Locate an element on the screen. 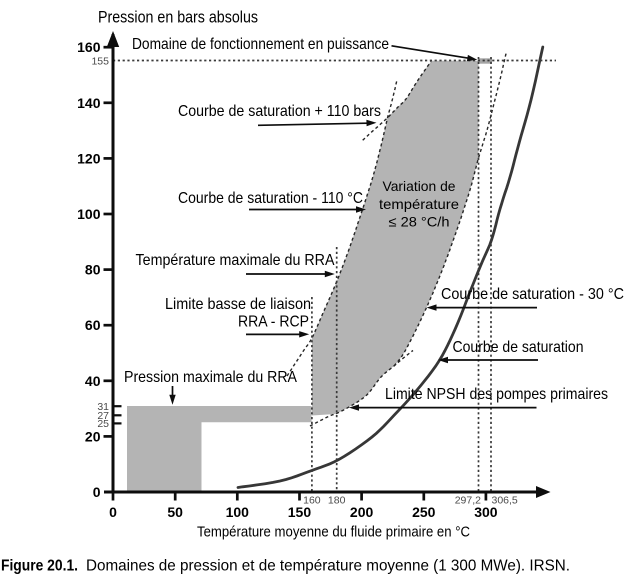  svg-text: Figure 20.1. is located at coordinates (39, 566).